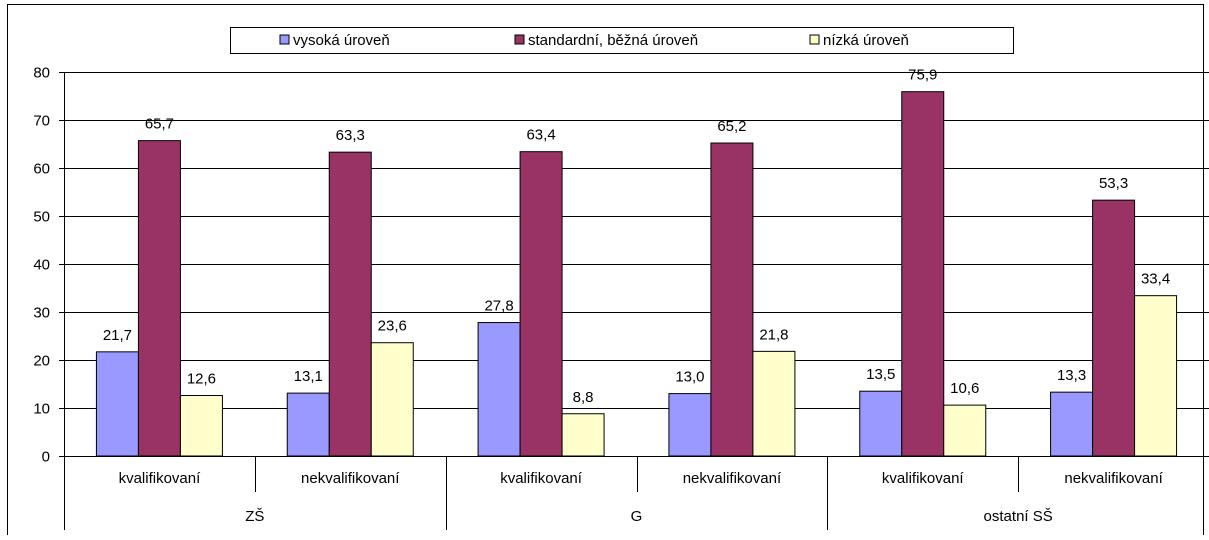 Image resolution: width=1209 pixels, height=540 pixels. I want to click on legend-box, so click(622, 40).